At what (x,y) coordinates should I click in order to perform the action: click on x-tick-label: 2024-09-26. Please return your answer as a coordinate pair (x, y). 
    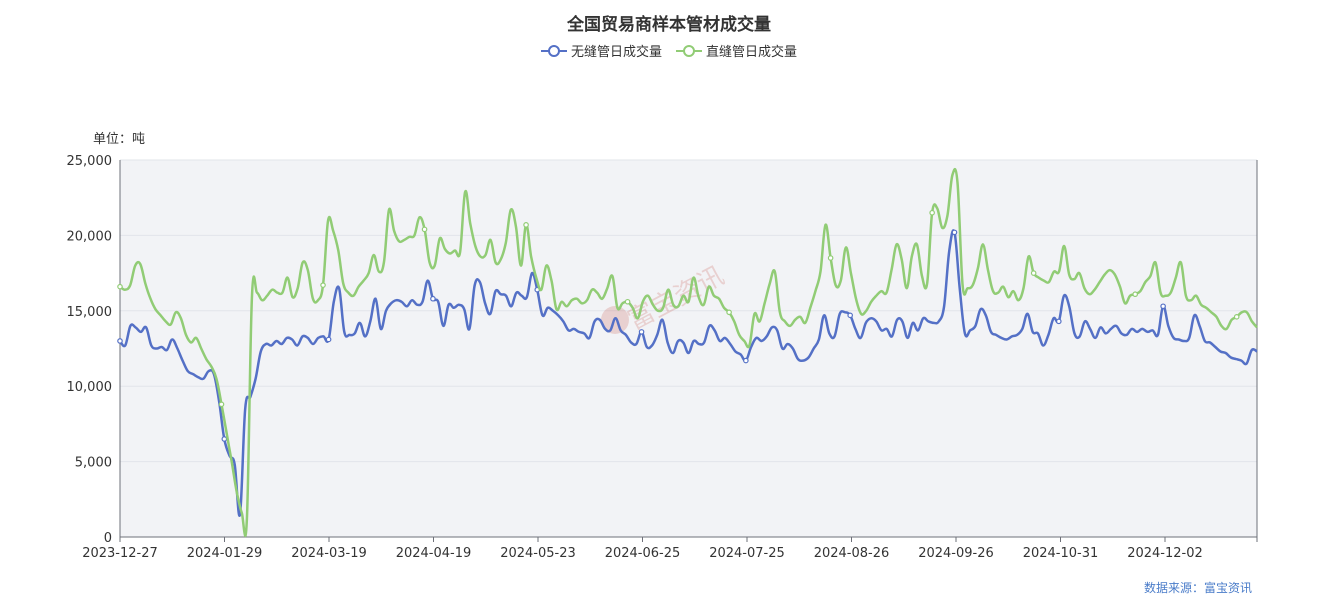
    Looking at the image, I should click on (956, 553).